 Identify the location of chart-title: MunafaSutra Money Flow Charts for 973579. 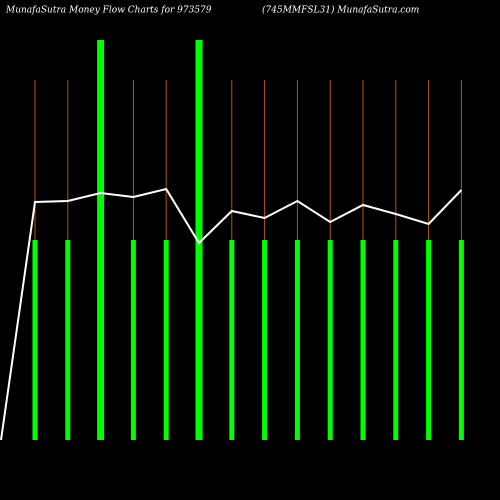
(108, 11).